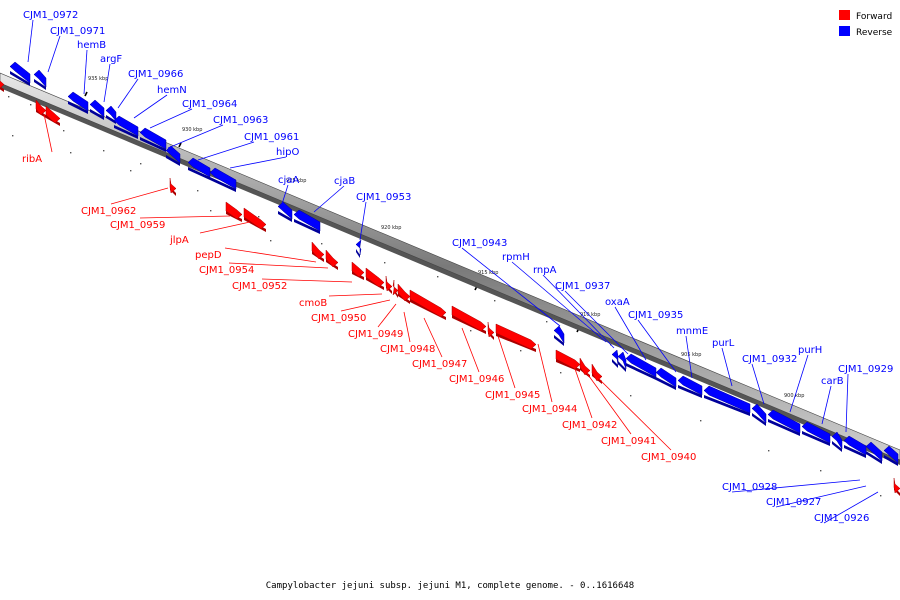 The image size is (900, 600). What do you see at coordinates (208, 255) in the screenshot?
I see `gene-label-forward: pepD` at bounding box center [208, 255].